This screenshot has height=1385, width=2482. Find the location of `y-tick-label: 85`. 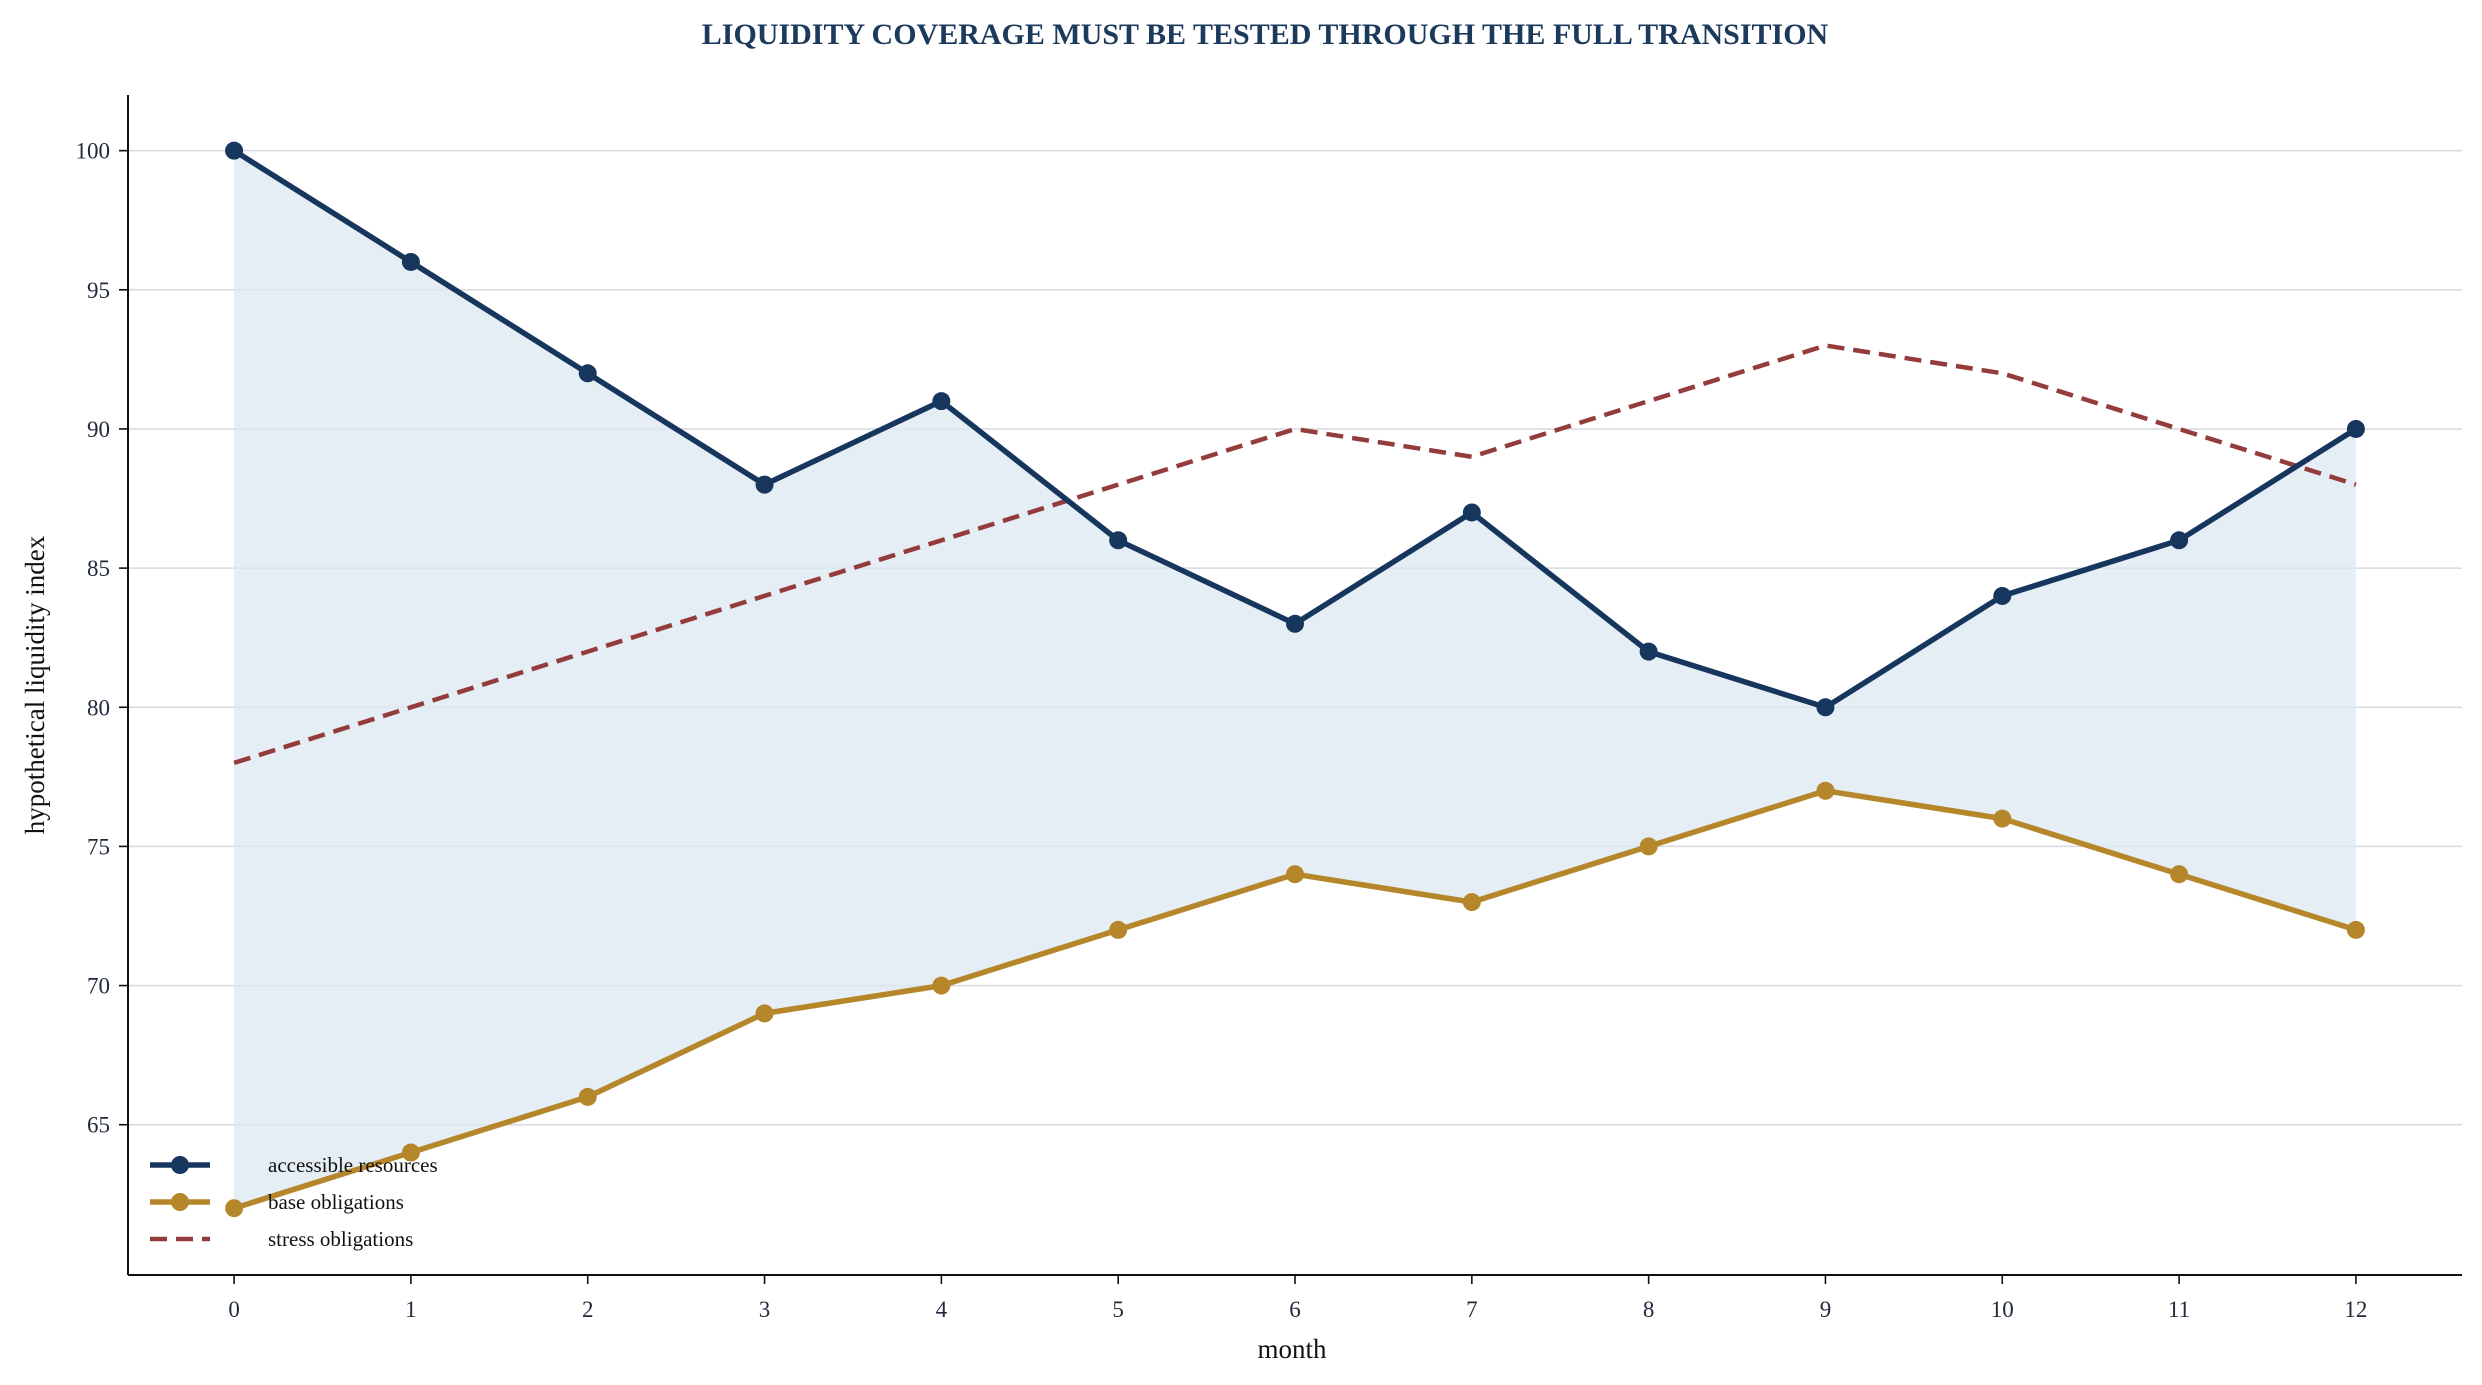

y-tick-label: 85 is located at coordinates (98, 568).